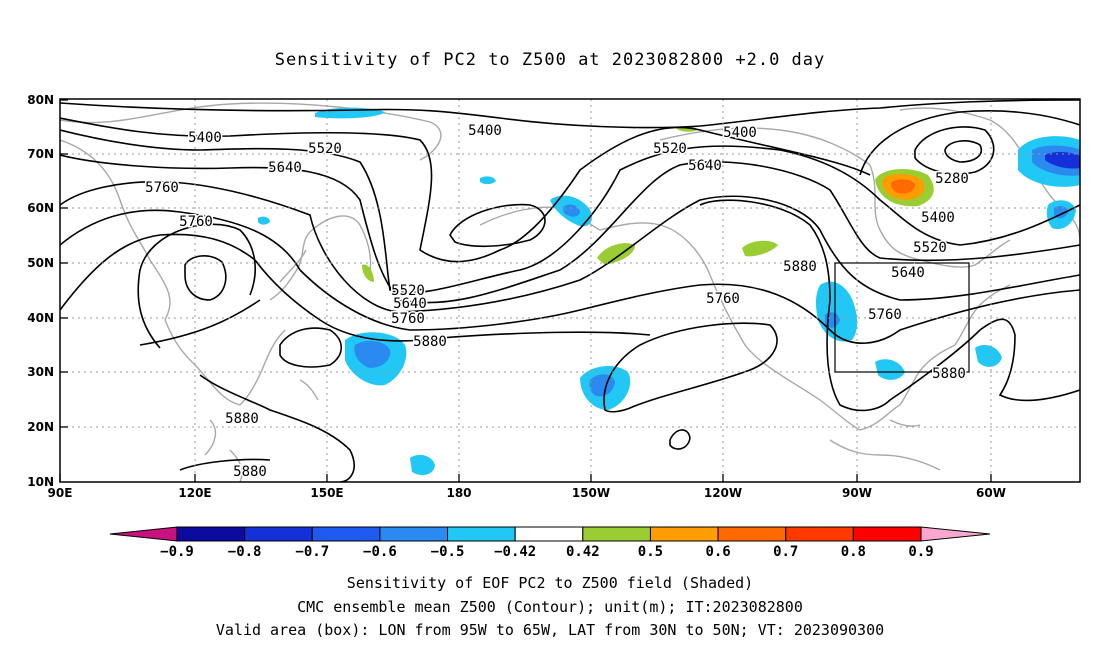  I want to click on lat-tick-label: 20N, so click(40, 427).